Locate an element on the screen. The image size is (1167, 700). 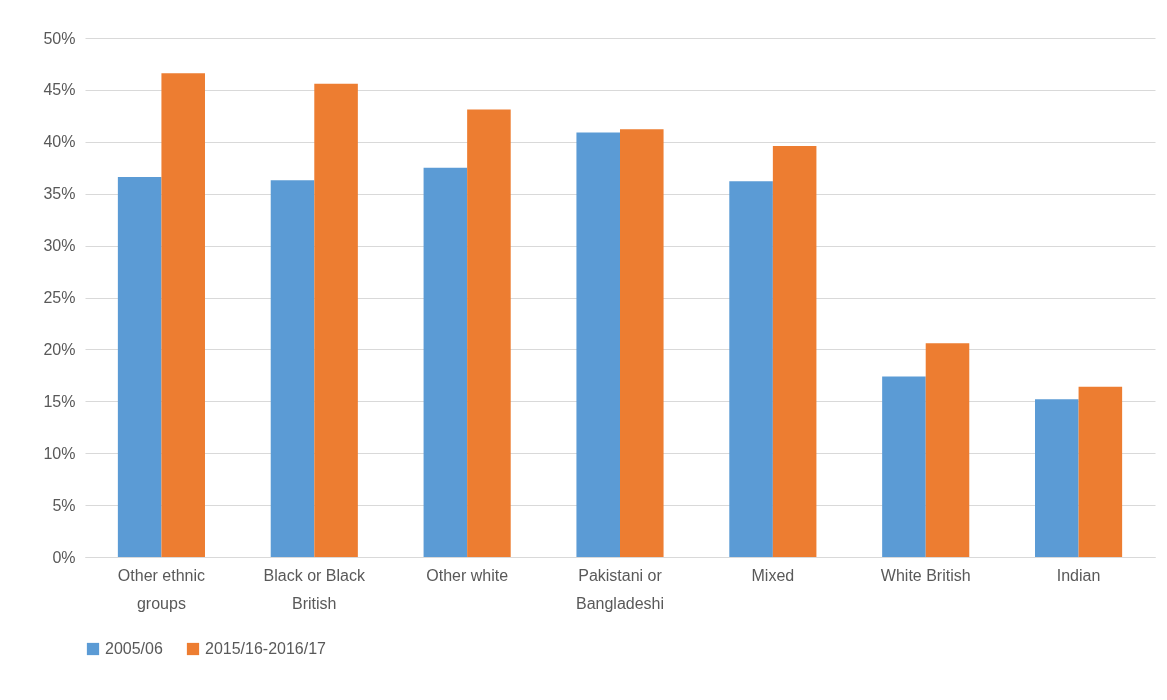
legend-label: 2005/06 is located at coordinates (134, 648).